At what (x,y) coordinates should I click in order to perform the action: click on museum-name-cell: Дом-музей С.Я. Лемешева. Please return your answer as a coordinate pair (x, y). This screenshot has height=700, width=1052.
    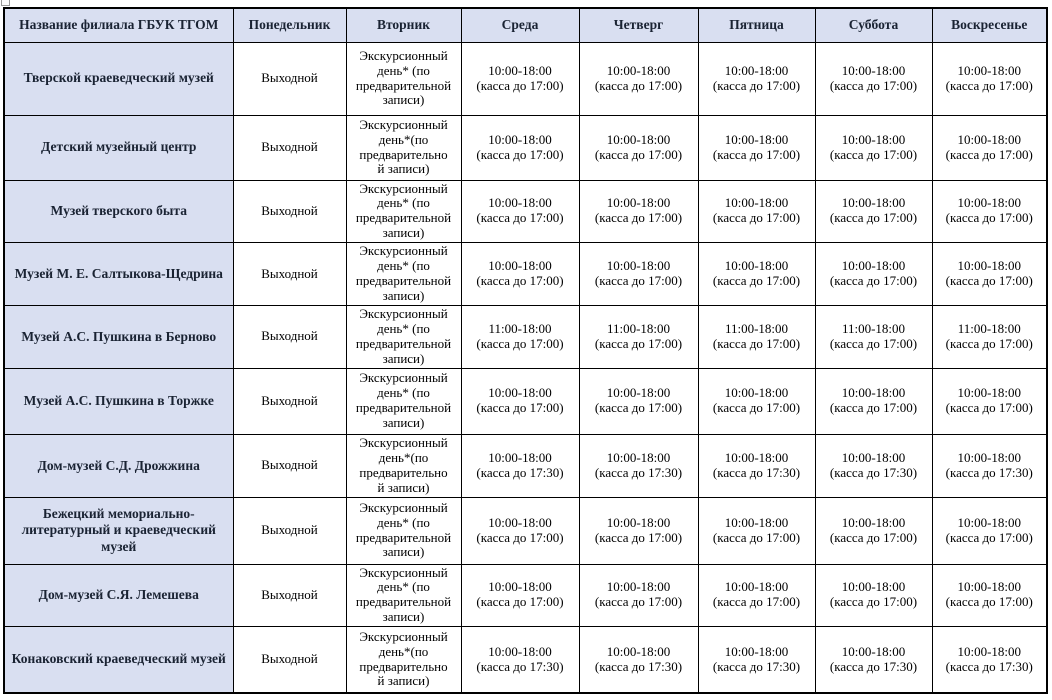
    Looking at the image, I should click on (118, 595).